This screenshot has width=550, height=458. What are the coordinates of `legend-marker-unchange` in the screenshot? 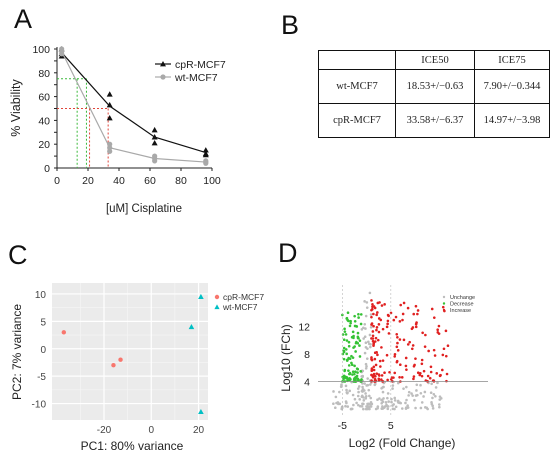 It's located at (444, 297).